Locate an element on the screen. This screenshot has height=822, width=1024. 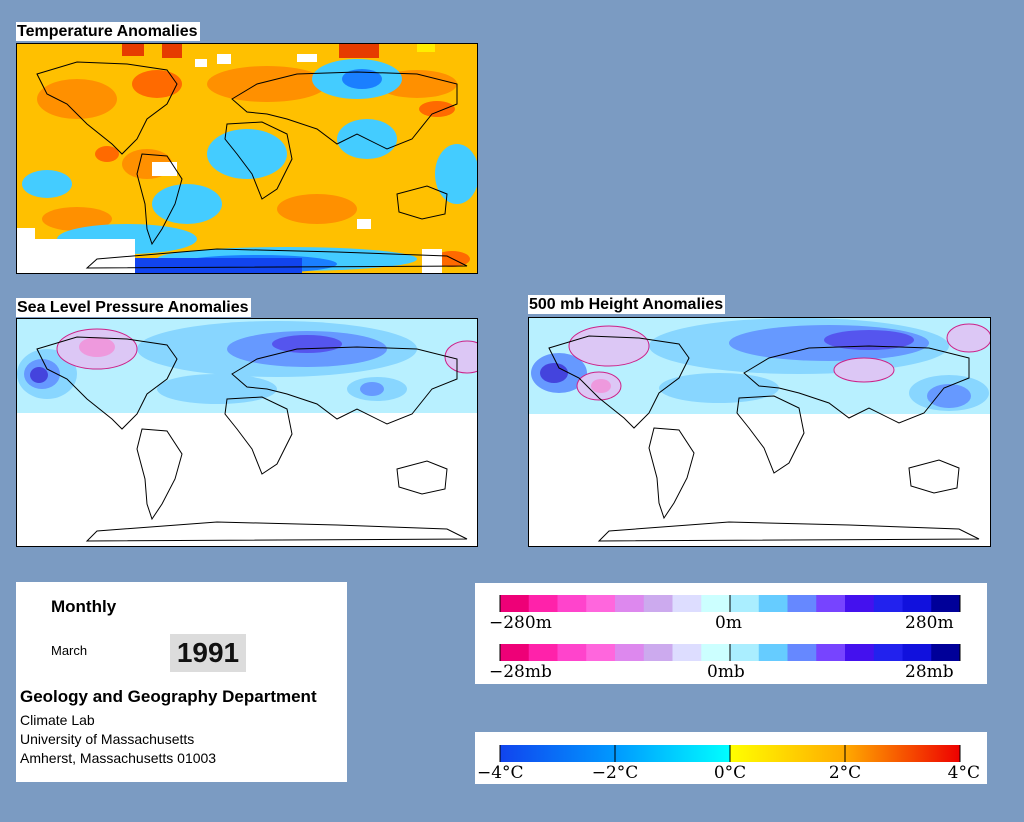
slp-anomalies-title: Sea Level Pressure Anomalies is located at coordinates (133, 307).